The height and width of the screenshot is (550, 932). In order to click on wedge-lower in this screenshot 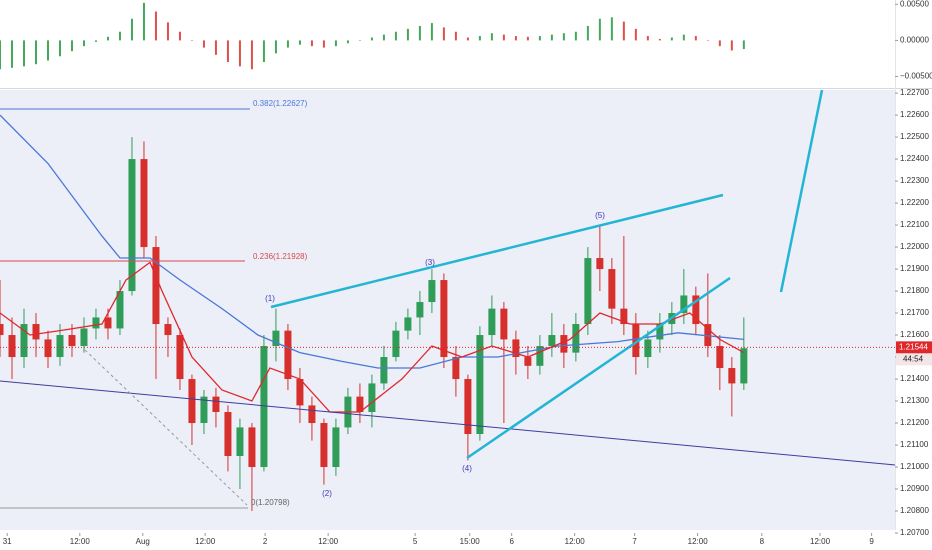, I will do `click(598, 368)`.